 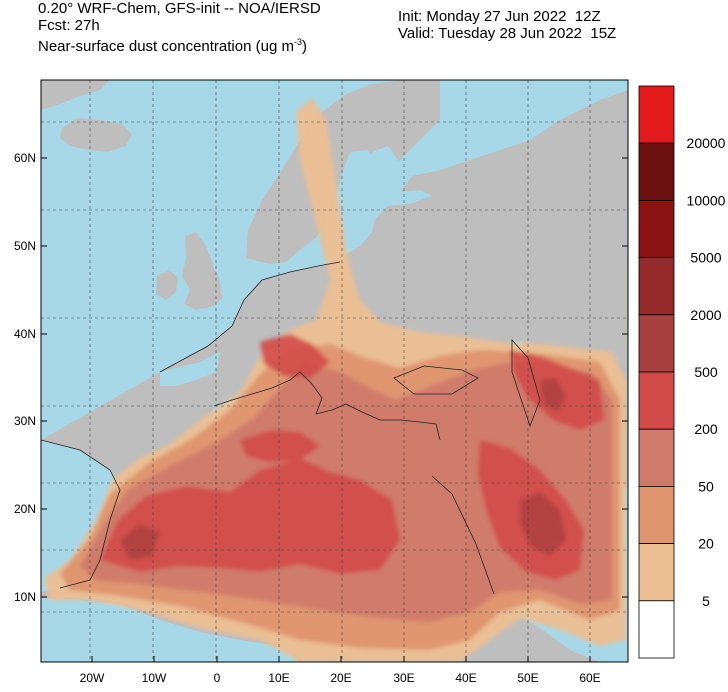 I want to click on lon-label: 10W, so click(x=154, y=678).